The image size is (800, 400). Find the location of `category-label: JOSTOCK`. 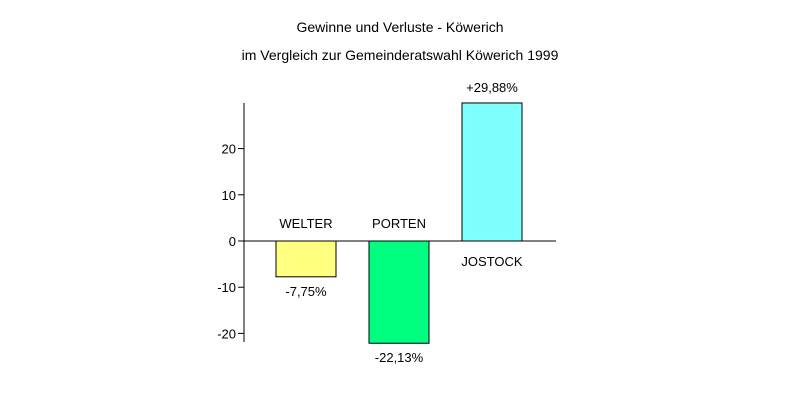

category-label: JOSTOCK is located at coordinates (491, 261).